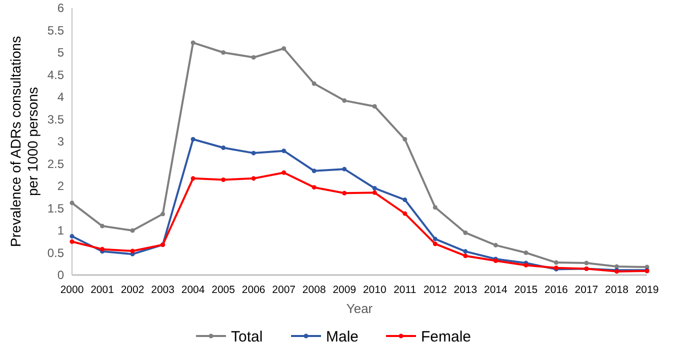  What do you see at coordinates (374, 290) in the screenshot?
I see `x-tick-label: 2010` at bounding box center [374, 290].